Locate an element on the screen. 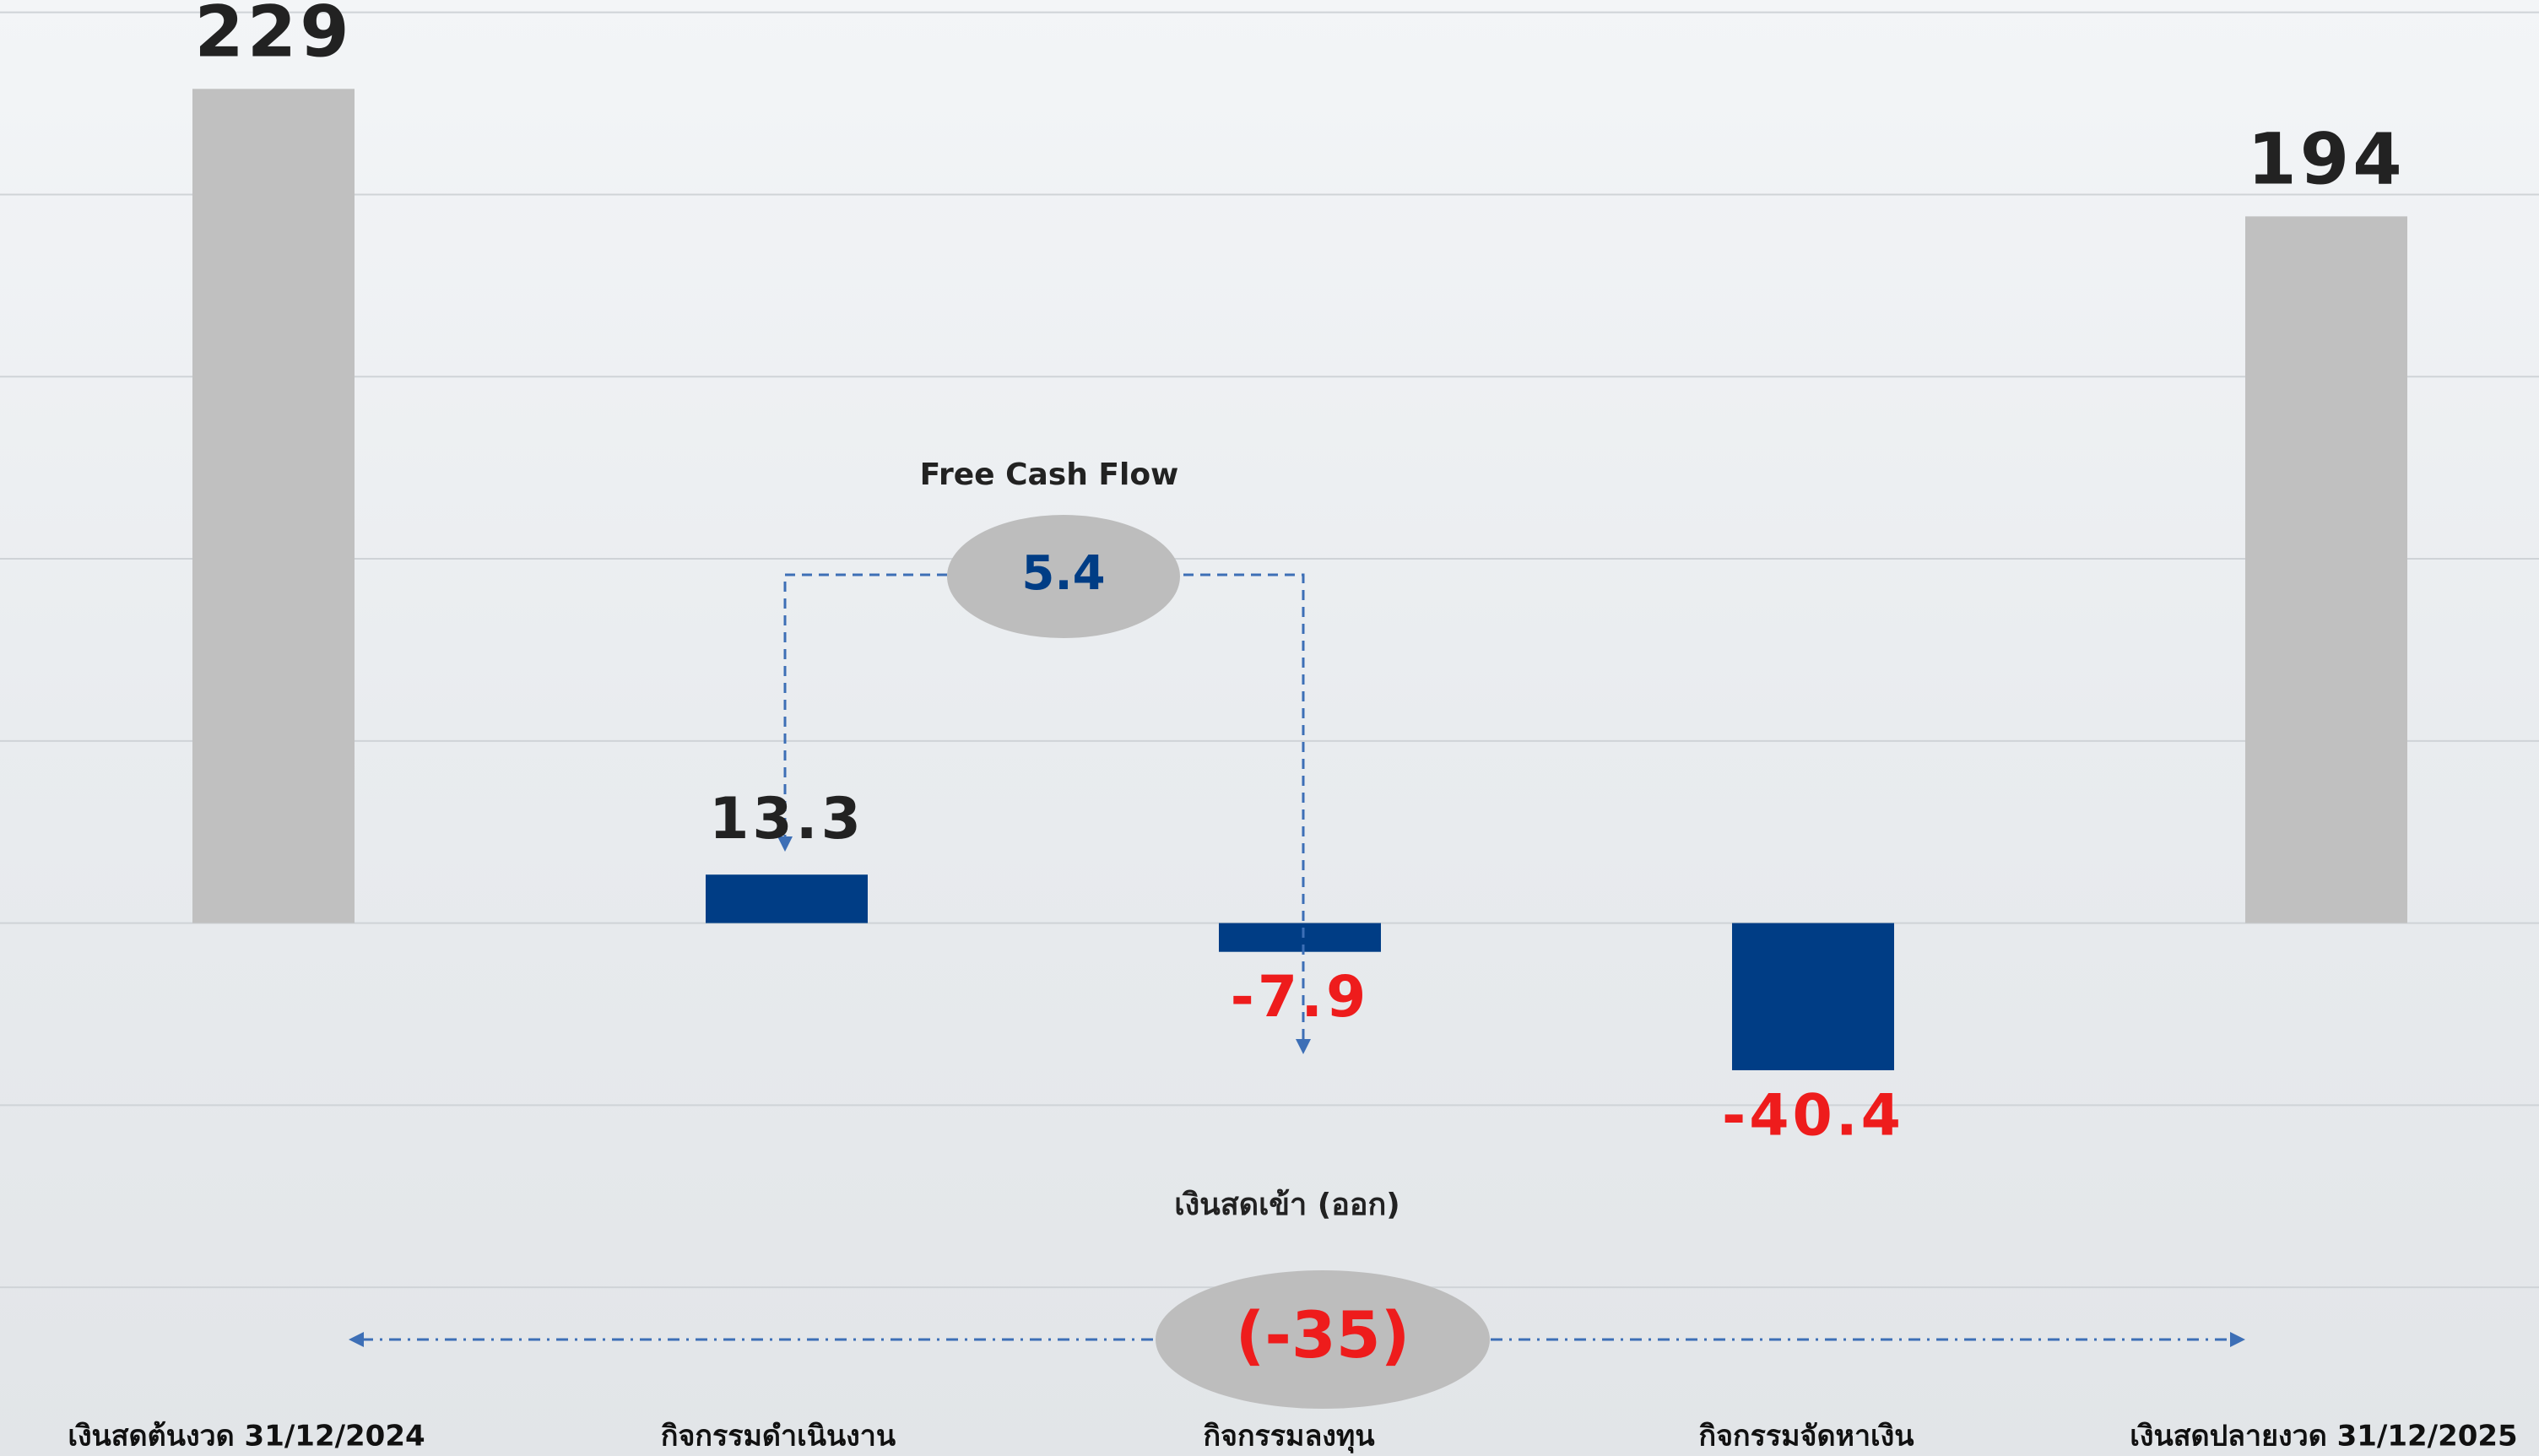 The height and width of the screenshot is (1456, 2539). x-tick-label: กิจกรรมจัดหาเงิน is located at coordinates (1807, 1436).